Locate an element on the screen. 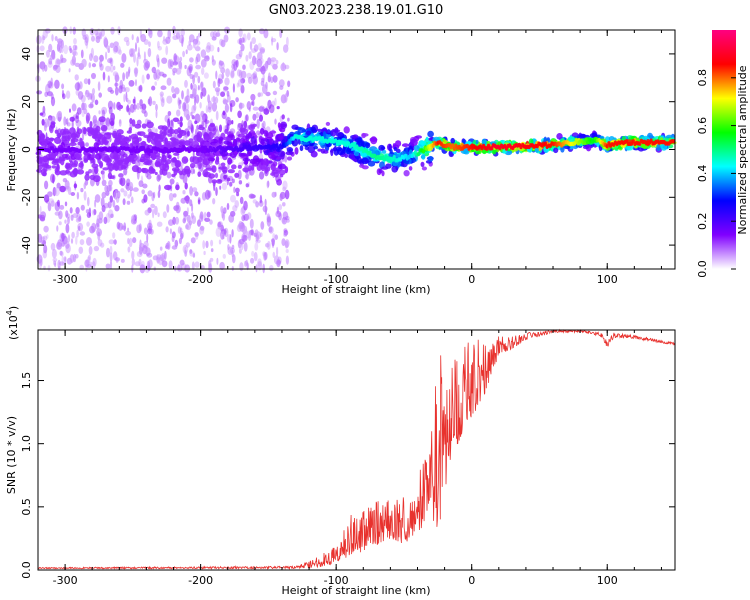  y-tick-label: 0.0 is located at coordinates (26, 570).